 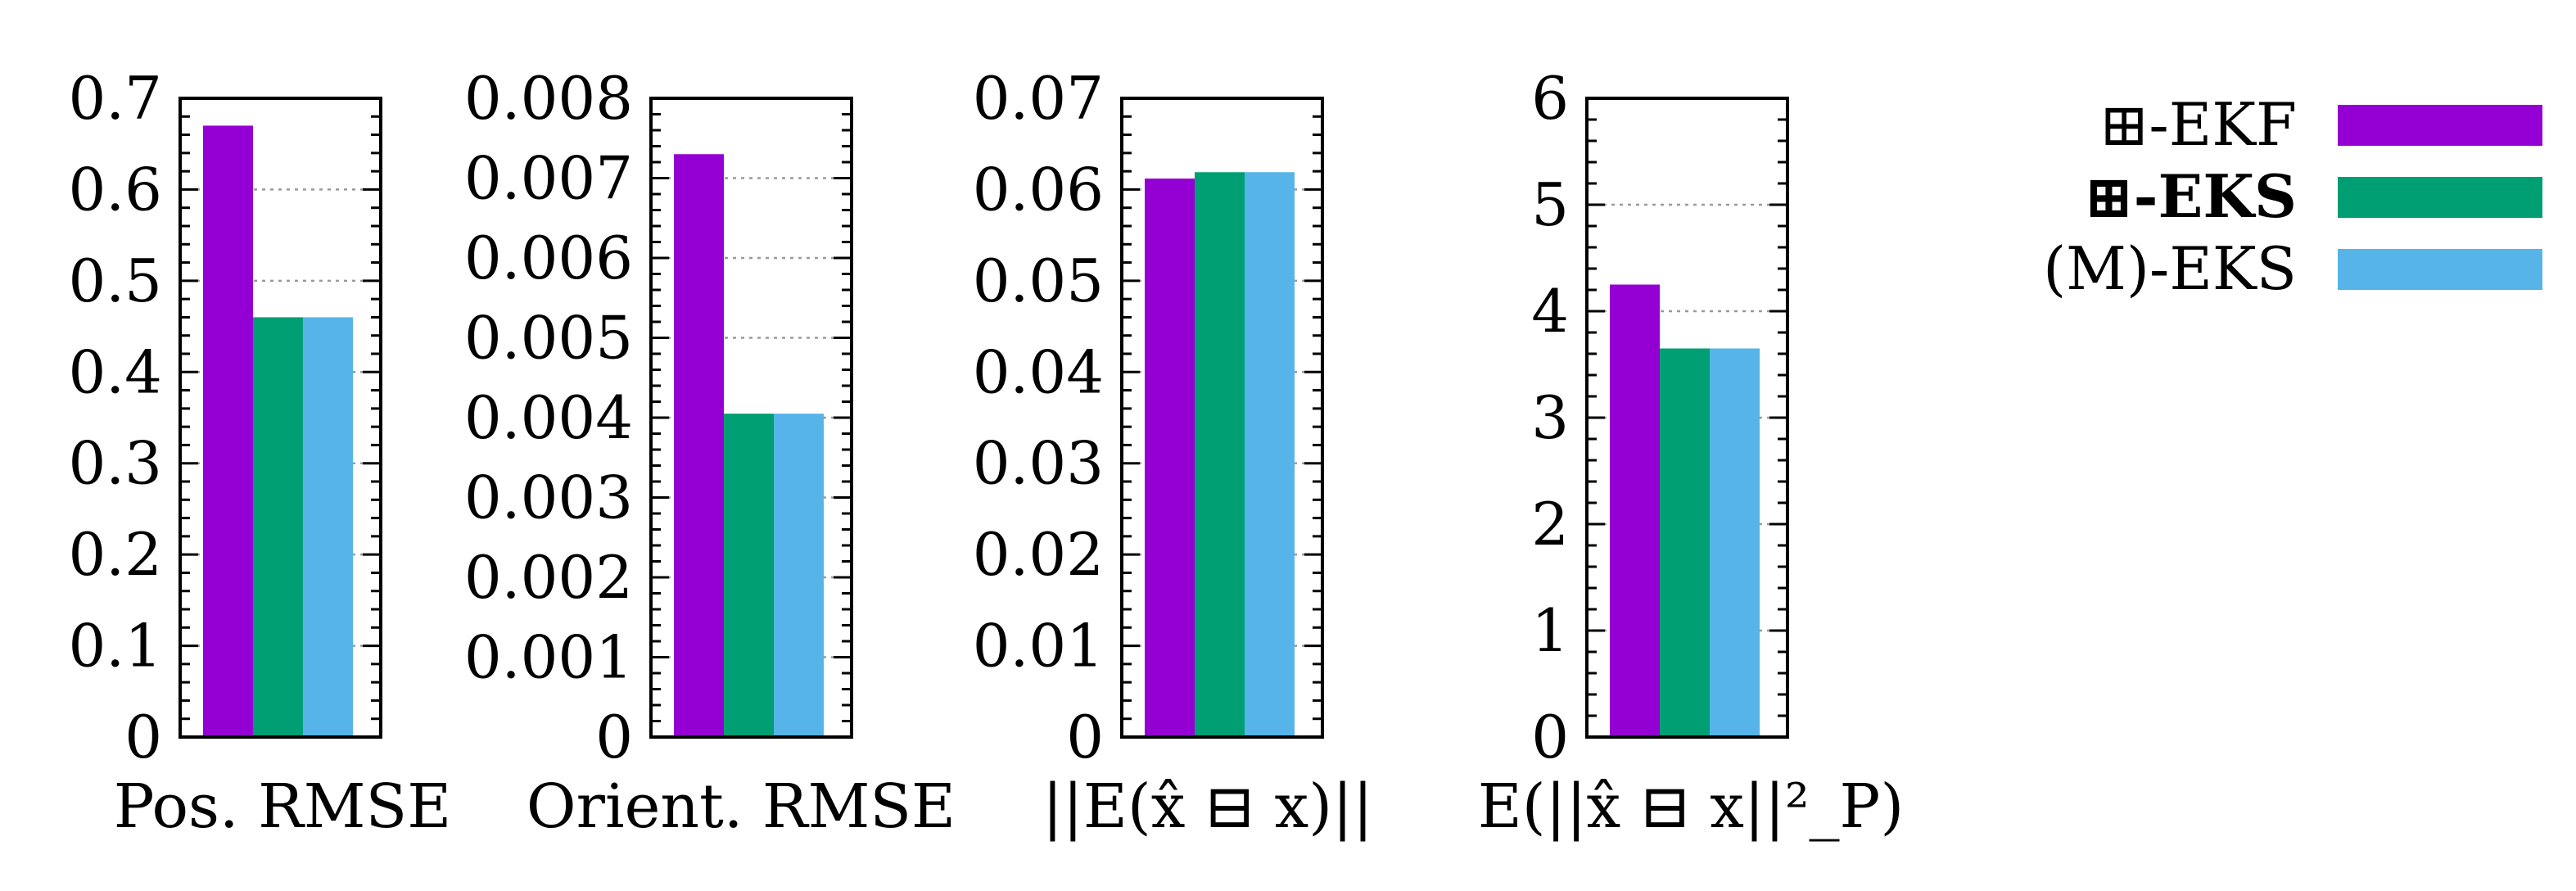 What do you see at coordinates (548, 178) in the screenshot?
I see `y-tick-label: 0.007` at bounding box center [548, 178].